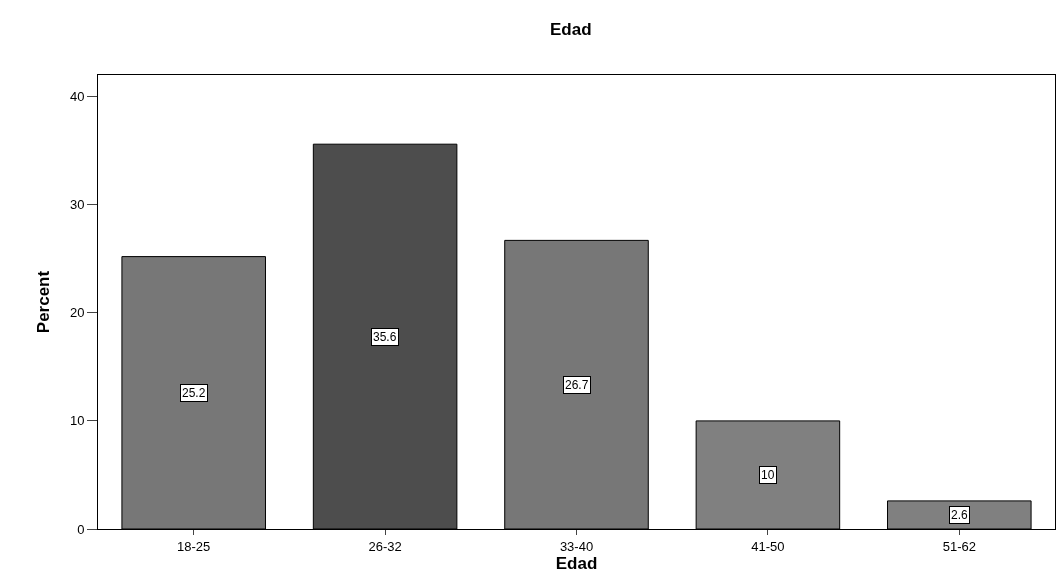  I want to click on y-tick-label: 40, so click(77, 97).